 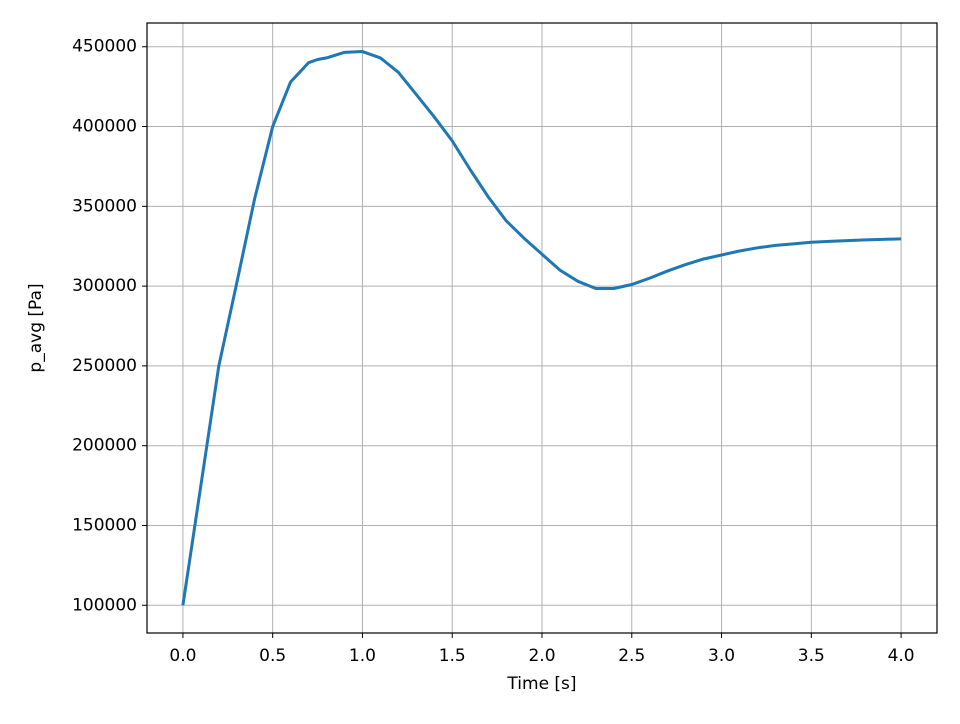 I want to click on x-tick-label: 0.5, so click(x=272, y=656).